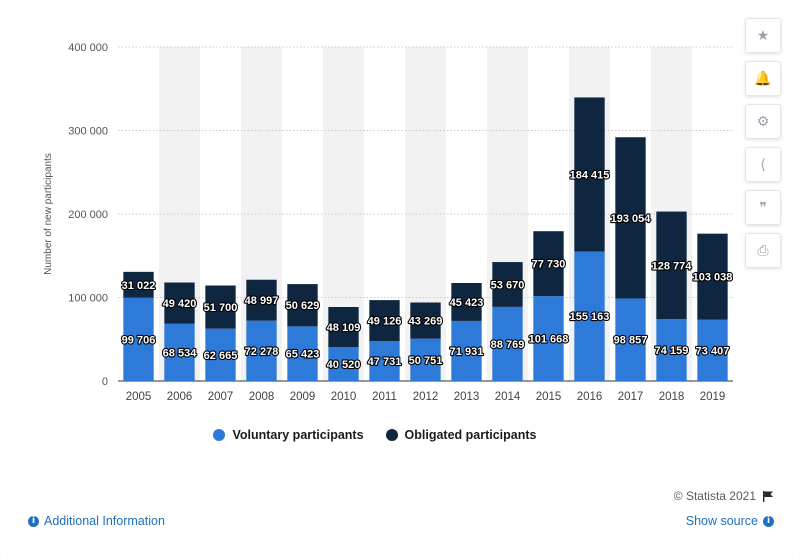 The height and width of the screenshot is (557, 800). What do you see at coordinates (298, 435) in the screenshot?
I see `legend-label-voluntary: Voluntary participants` at bounding box center [298, 435].